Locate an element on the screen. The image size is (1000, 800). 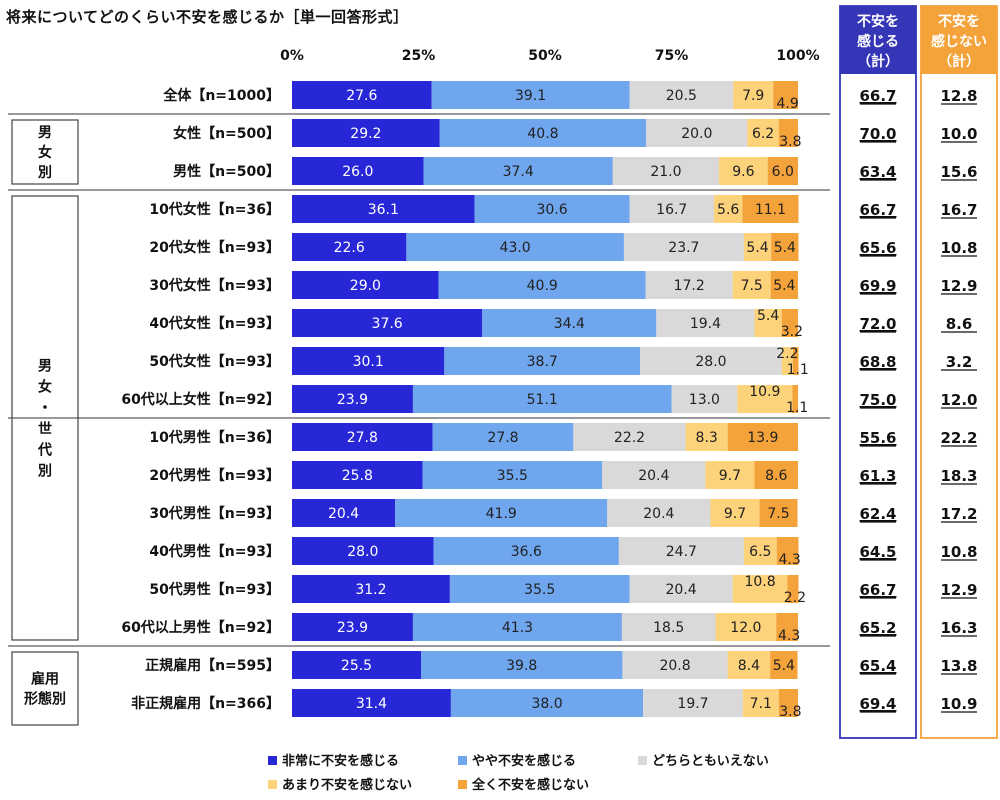
row-label: 全体【n=1000】 is located at coordinates (221, 95).